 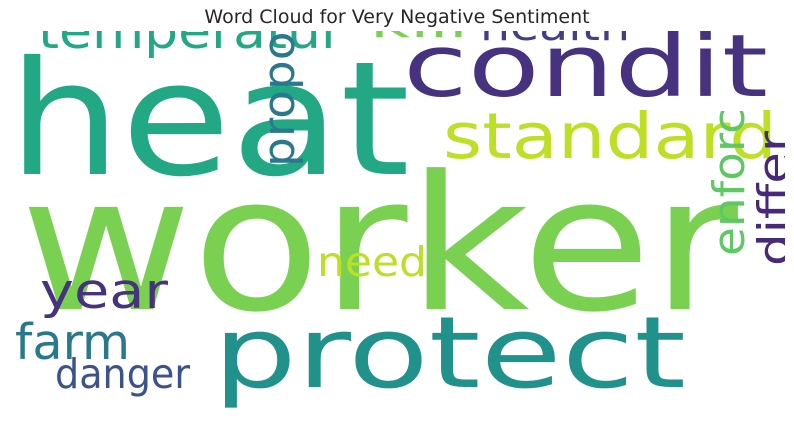 What do you see at coordinates (585, 74) in the screenshot?
I see `word-condit: condit` at bounding box center [585, 74].